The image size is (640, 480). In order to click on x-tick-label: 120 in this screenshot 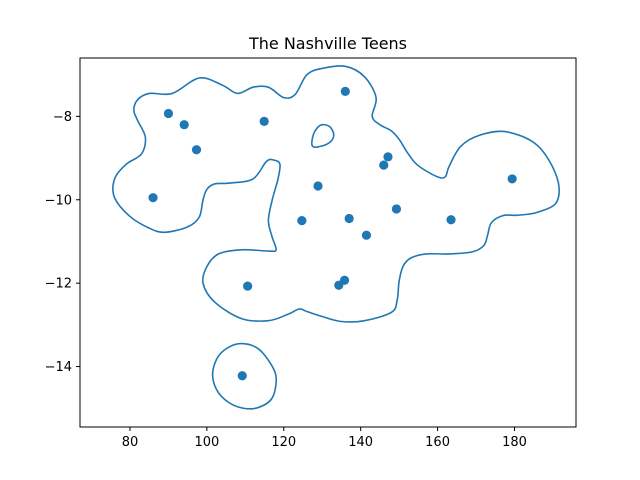, I will do `click(283, 442)`.